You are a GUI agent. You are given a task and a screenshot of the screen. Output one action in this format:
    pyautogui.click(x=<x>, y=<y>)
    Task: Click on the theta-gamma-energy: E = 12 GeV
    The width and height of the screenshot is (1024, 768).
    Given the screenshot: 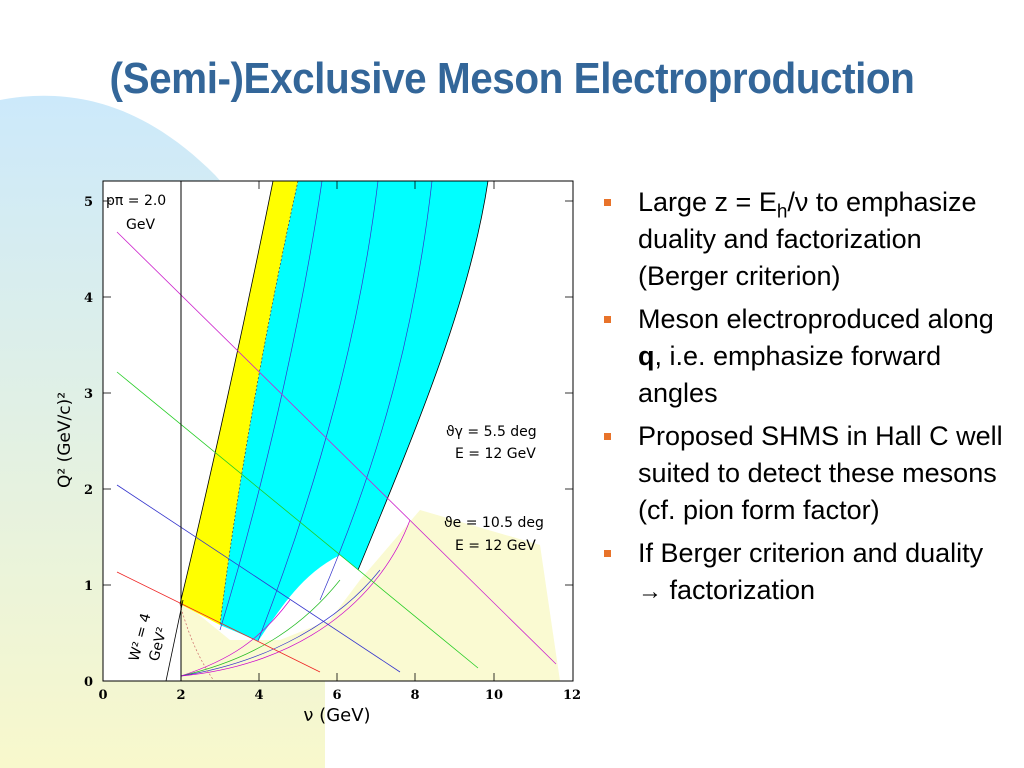 What is the action you would take?
    pyautogui.click(x=495, y=454)
    